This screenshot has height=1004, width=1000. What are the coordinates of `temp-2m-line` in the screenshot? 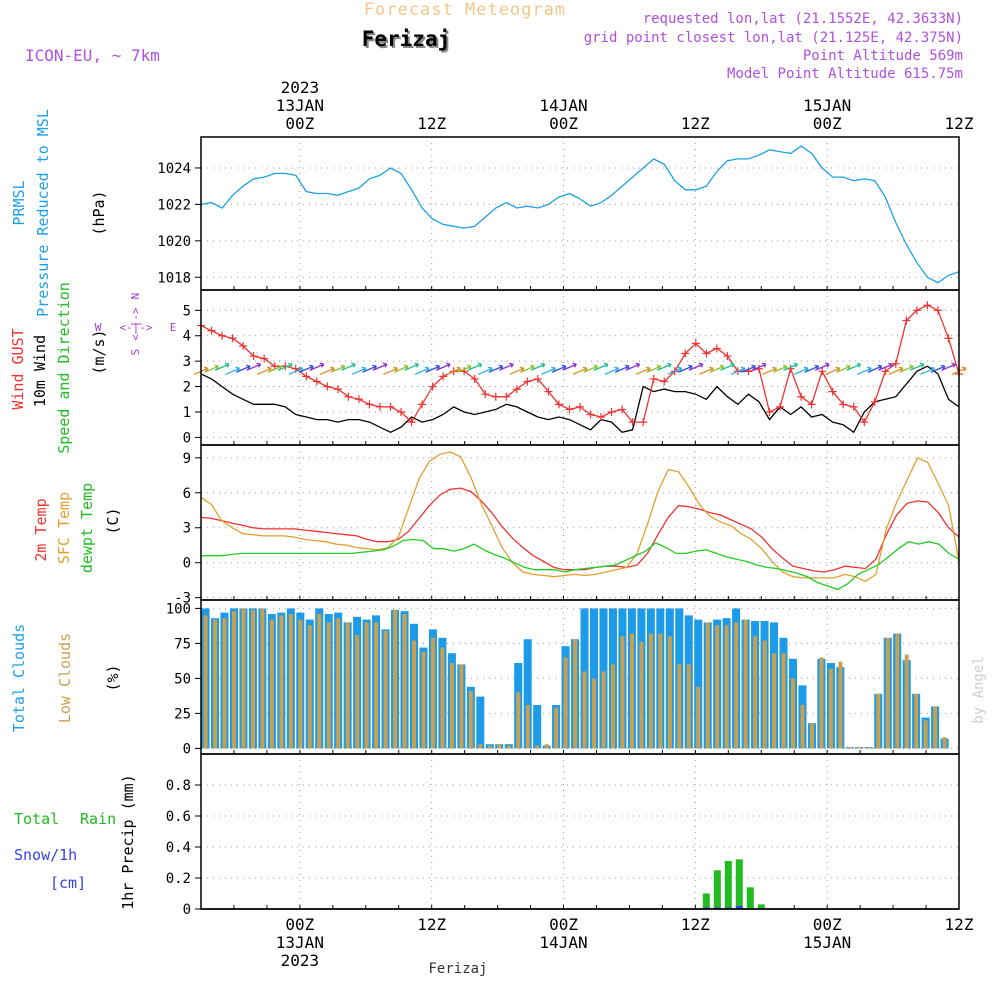 It's located at (580, 530).